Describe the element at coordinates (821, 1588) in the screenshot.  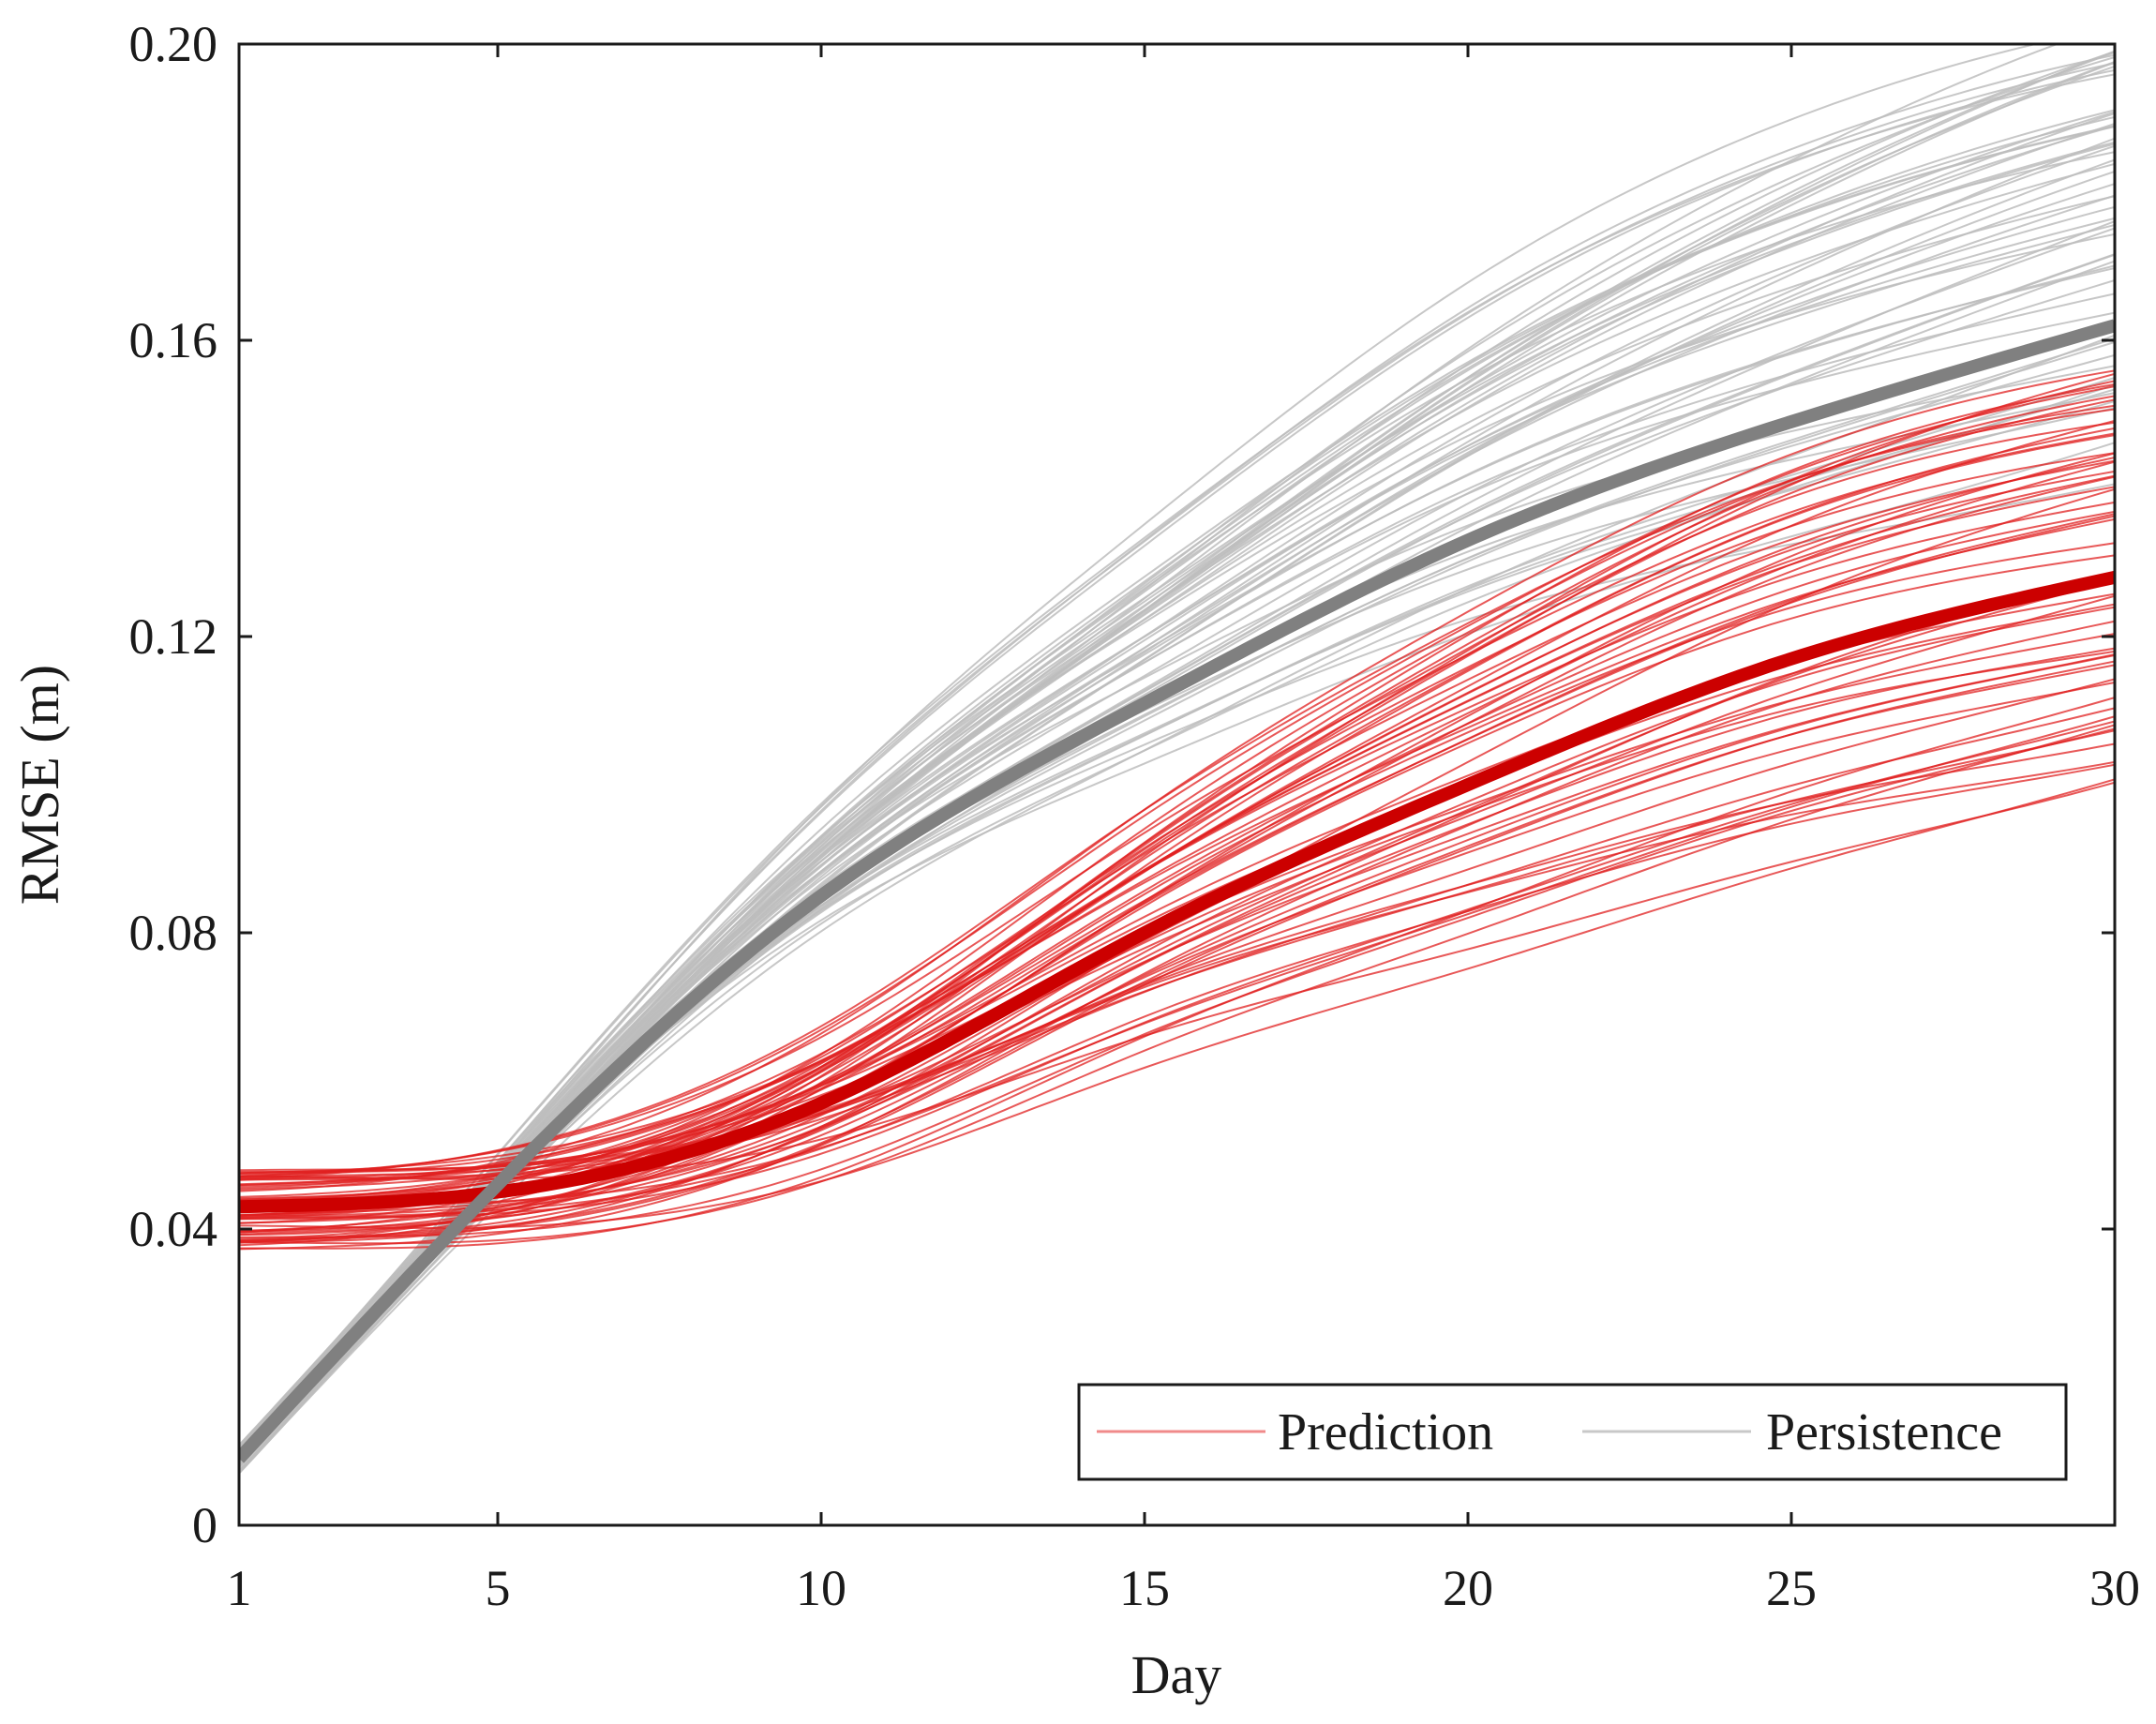
I see `x-tick-label: 10` at that location.